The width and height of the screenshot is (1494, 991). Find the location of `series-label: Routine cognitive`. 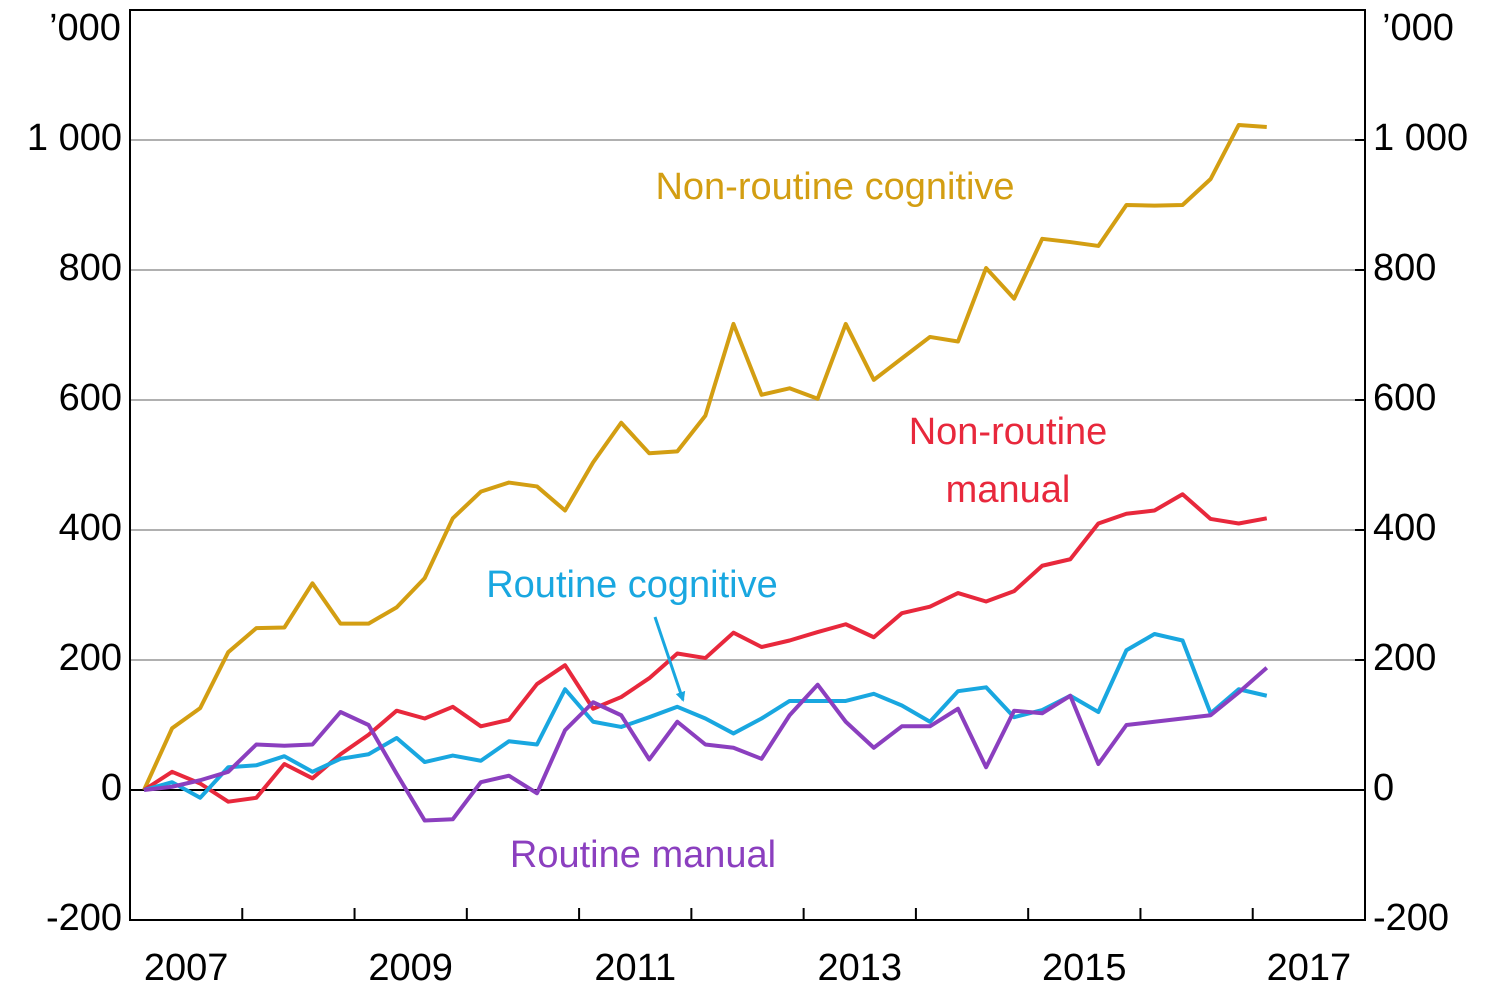

series-label: Routine cognitive is located at coordinates (632, 585).